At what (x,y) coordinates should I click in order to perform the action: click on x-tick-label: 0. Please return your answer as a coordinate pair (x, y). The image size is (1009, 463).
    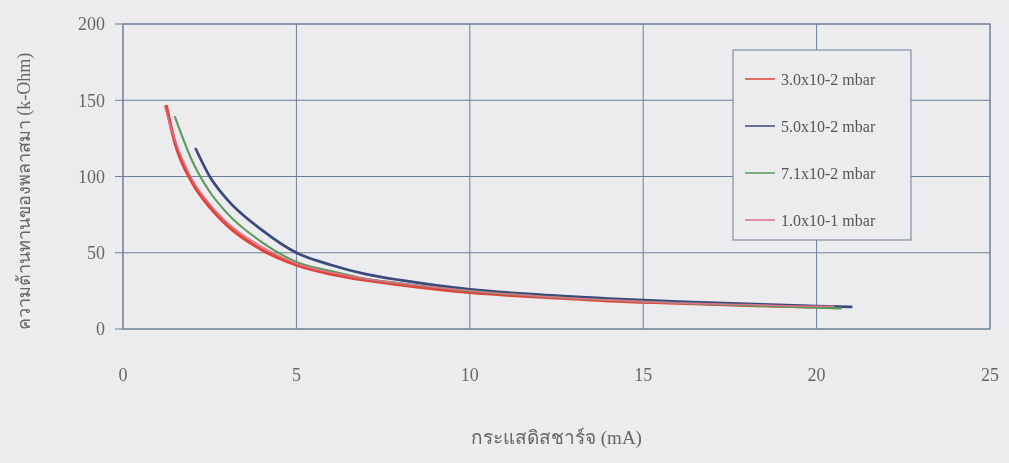
    Looking at the image, I should click on (123, 375).